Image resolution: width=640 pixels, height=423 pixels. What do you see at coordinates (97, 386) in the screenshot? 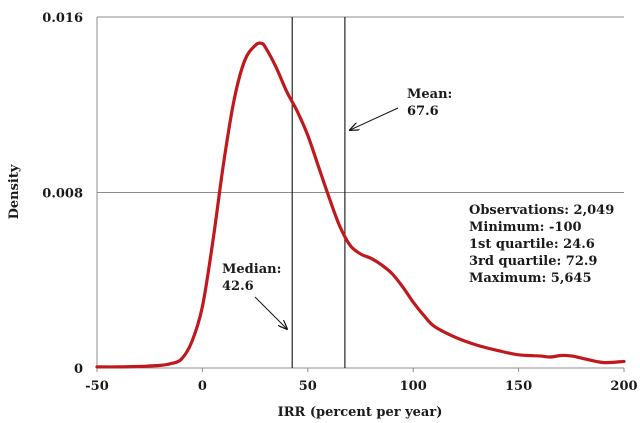
I see `x-tick-label-0: -50` at bounding box center [97, 386].